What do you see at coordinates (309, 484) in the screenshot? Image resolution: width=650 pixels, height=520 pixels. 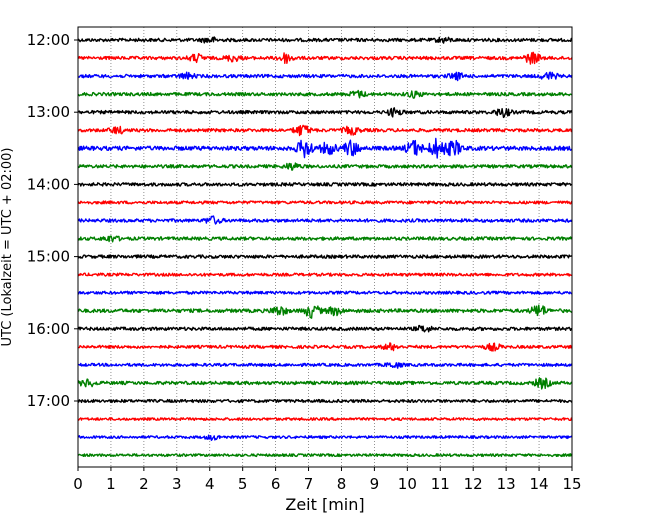 I see `x-tick-label: 7` at bounding box center [309, 484].